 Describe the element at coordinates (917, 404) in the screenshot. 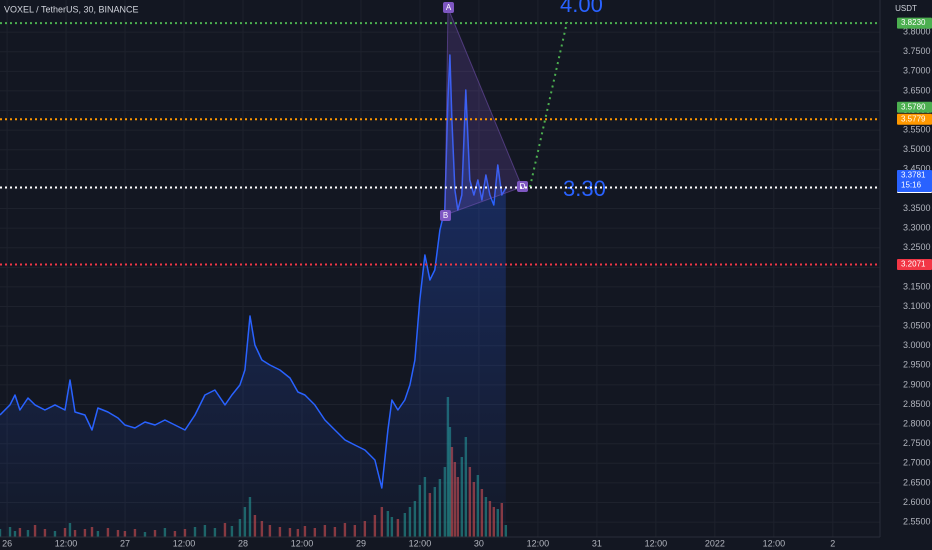

I see `y-tick-label: 2.8500` at that location.